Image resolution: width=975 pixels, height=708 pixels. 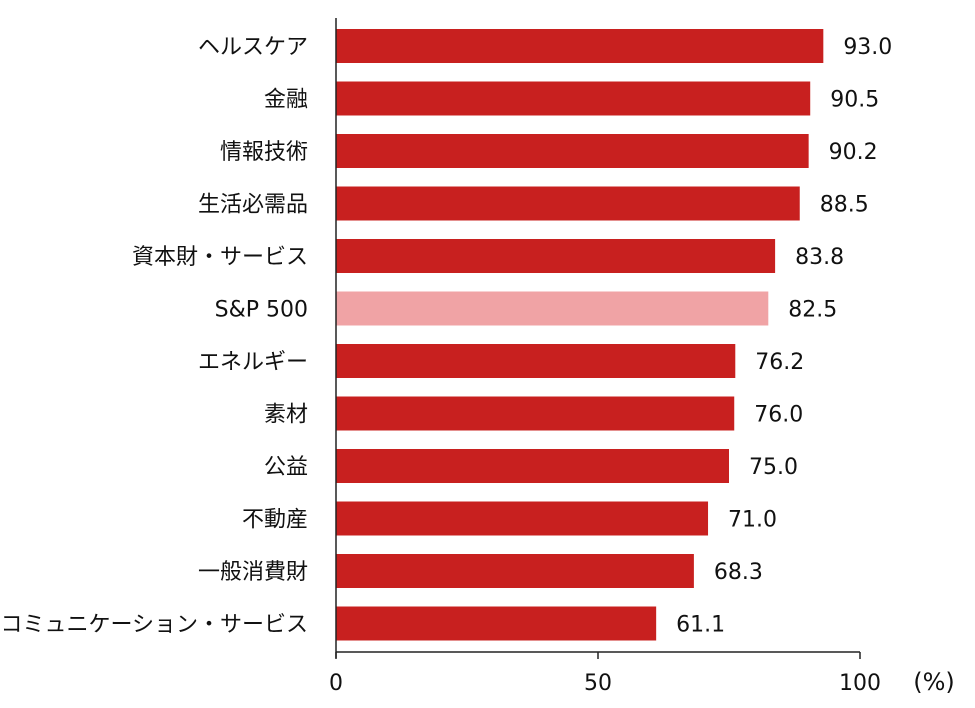 I want to click on category-label-0: ヘルスケア, so click(x=253, y=47).